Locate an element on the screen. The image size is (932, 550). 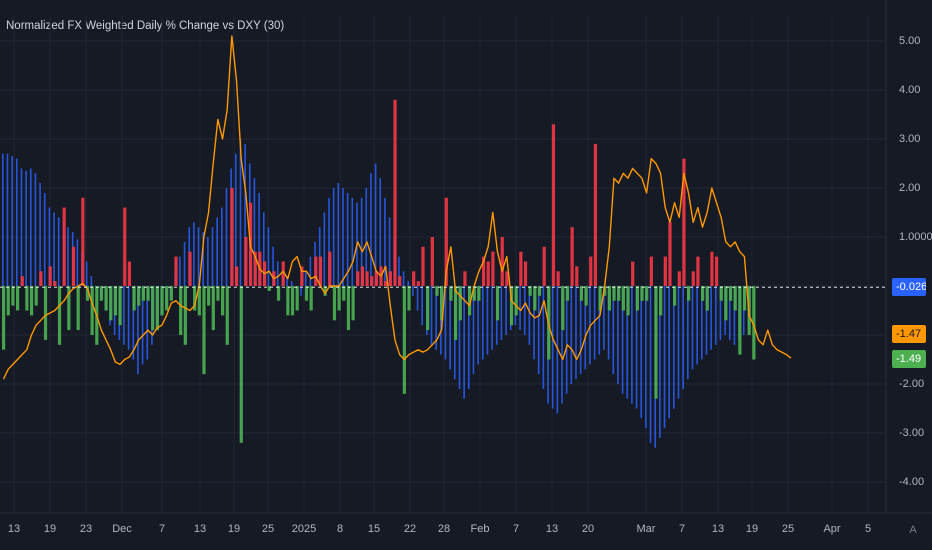
auto-scale-button: A is located at coordinates (913, 530).